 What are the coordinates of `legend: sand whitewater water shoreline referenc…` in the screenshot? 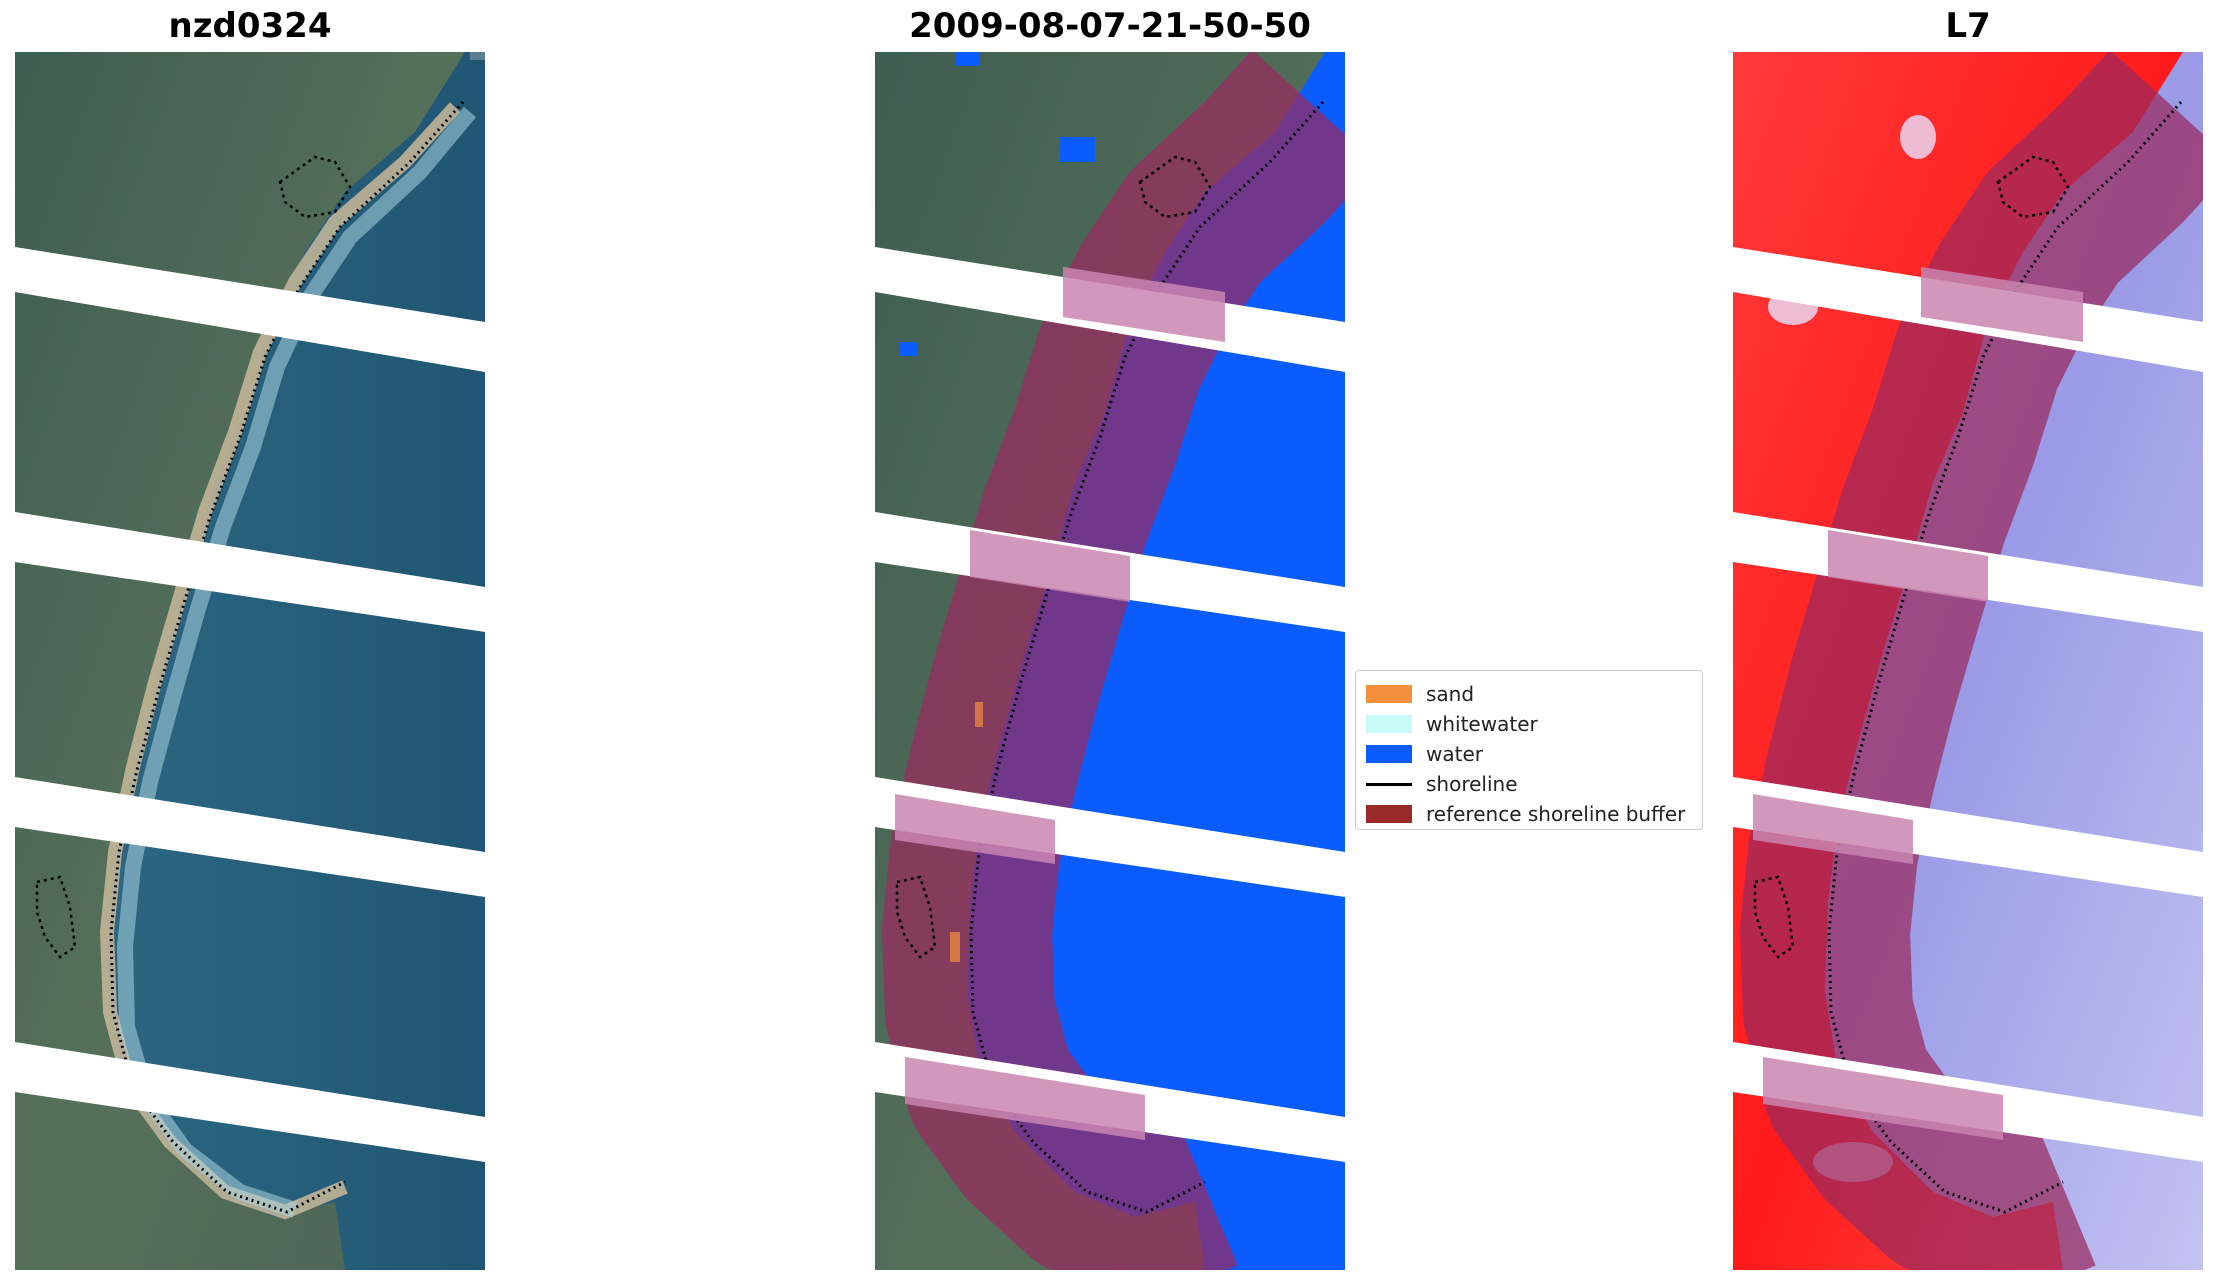 It's located at (1529, 750).